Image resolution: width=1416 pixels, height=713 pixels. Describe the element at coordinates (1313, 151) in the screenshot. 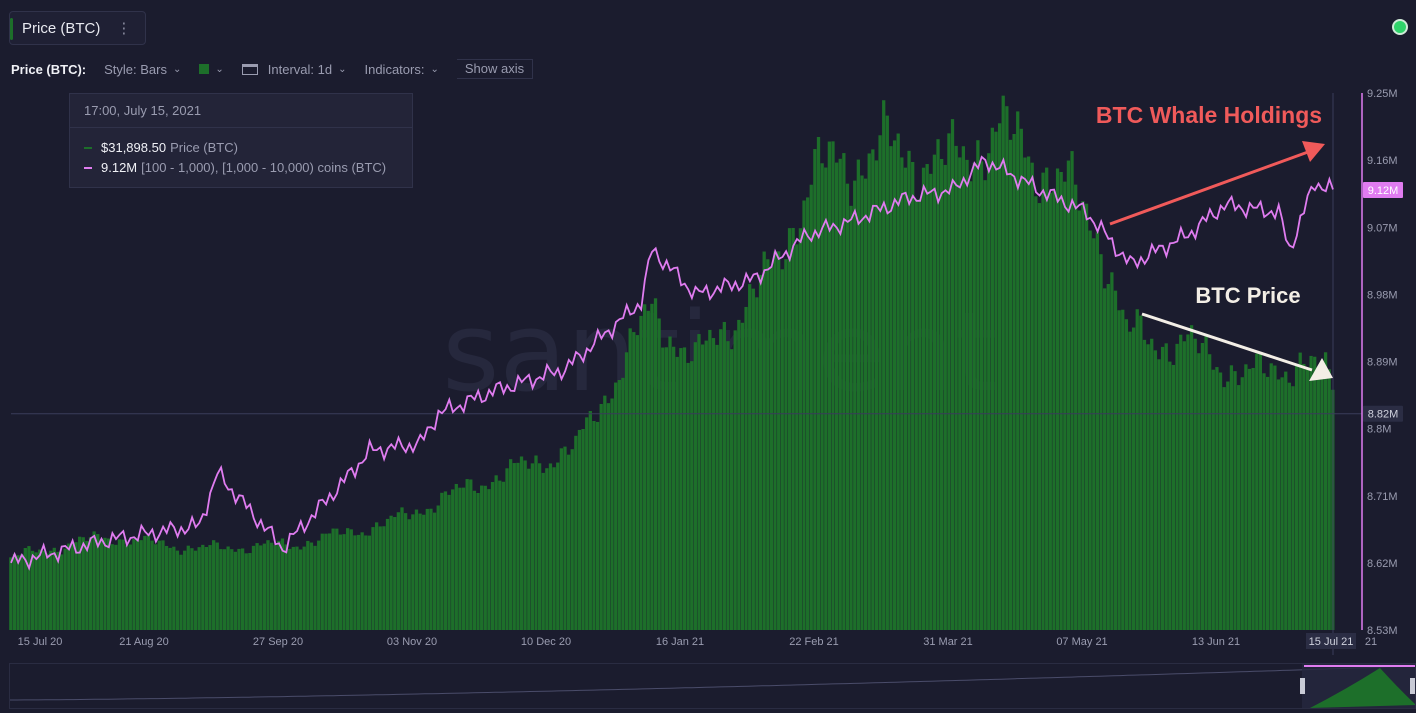

I see `annotation-red-arrowhead` at that location.